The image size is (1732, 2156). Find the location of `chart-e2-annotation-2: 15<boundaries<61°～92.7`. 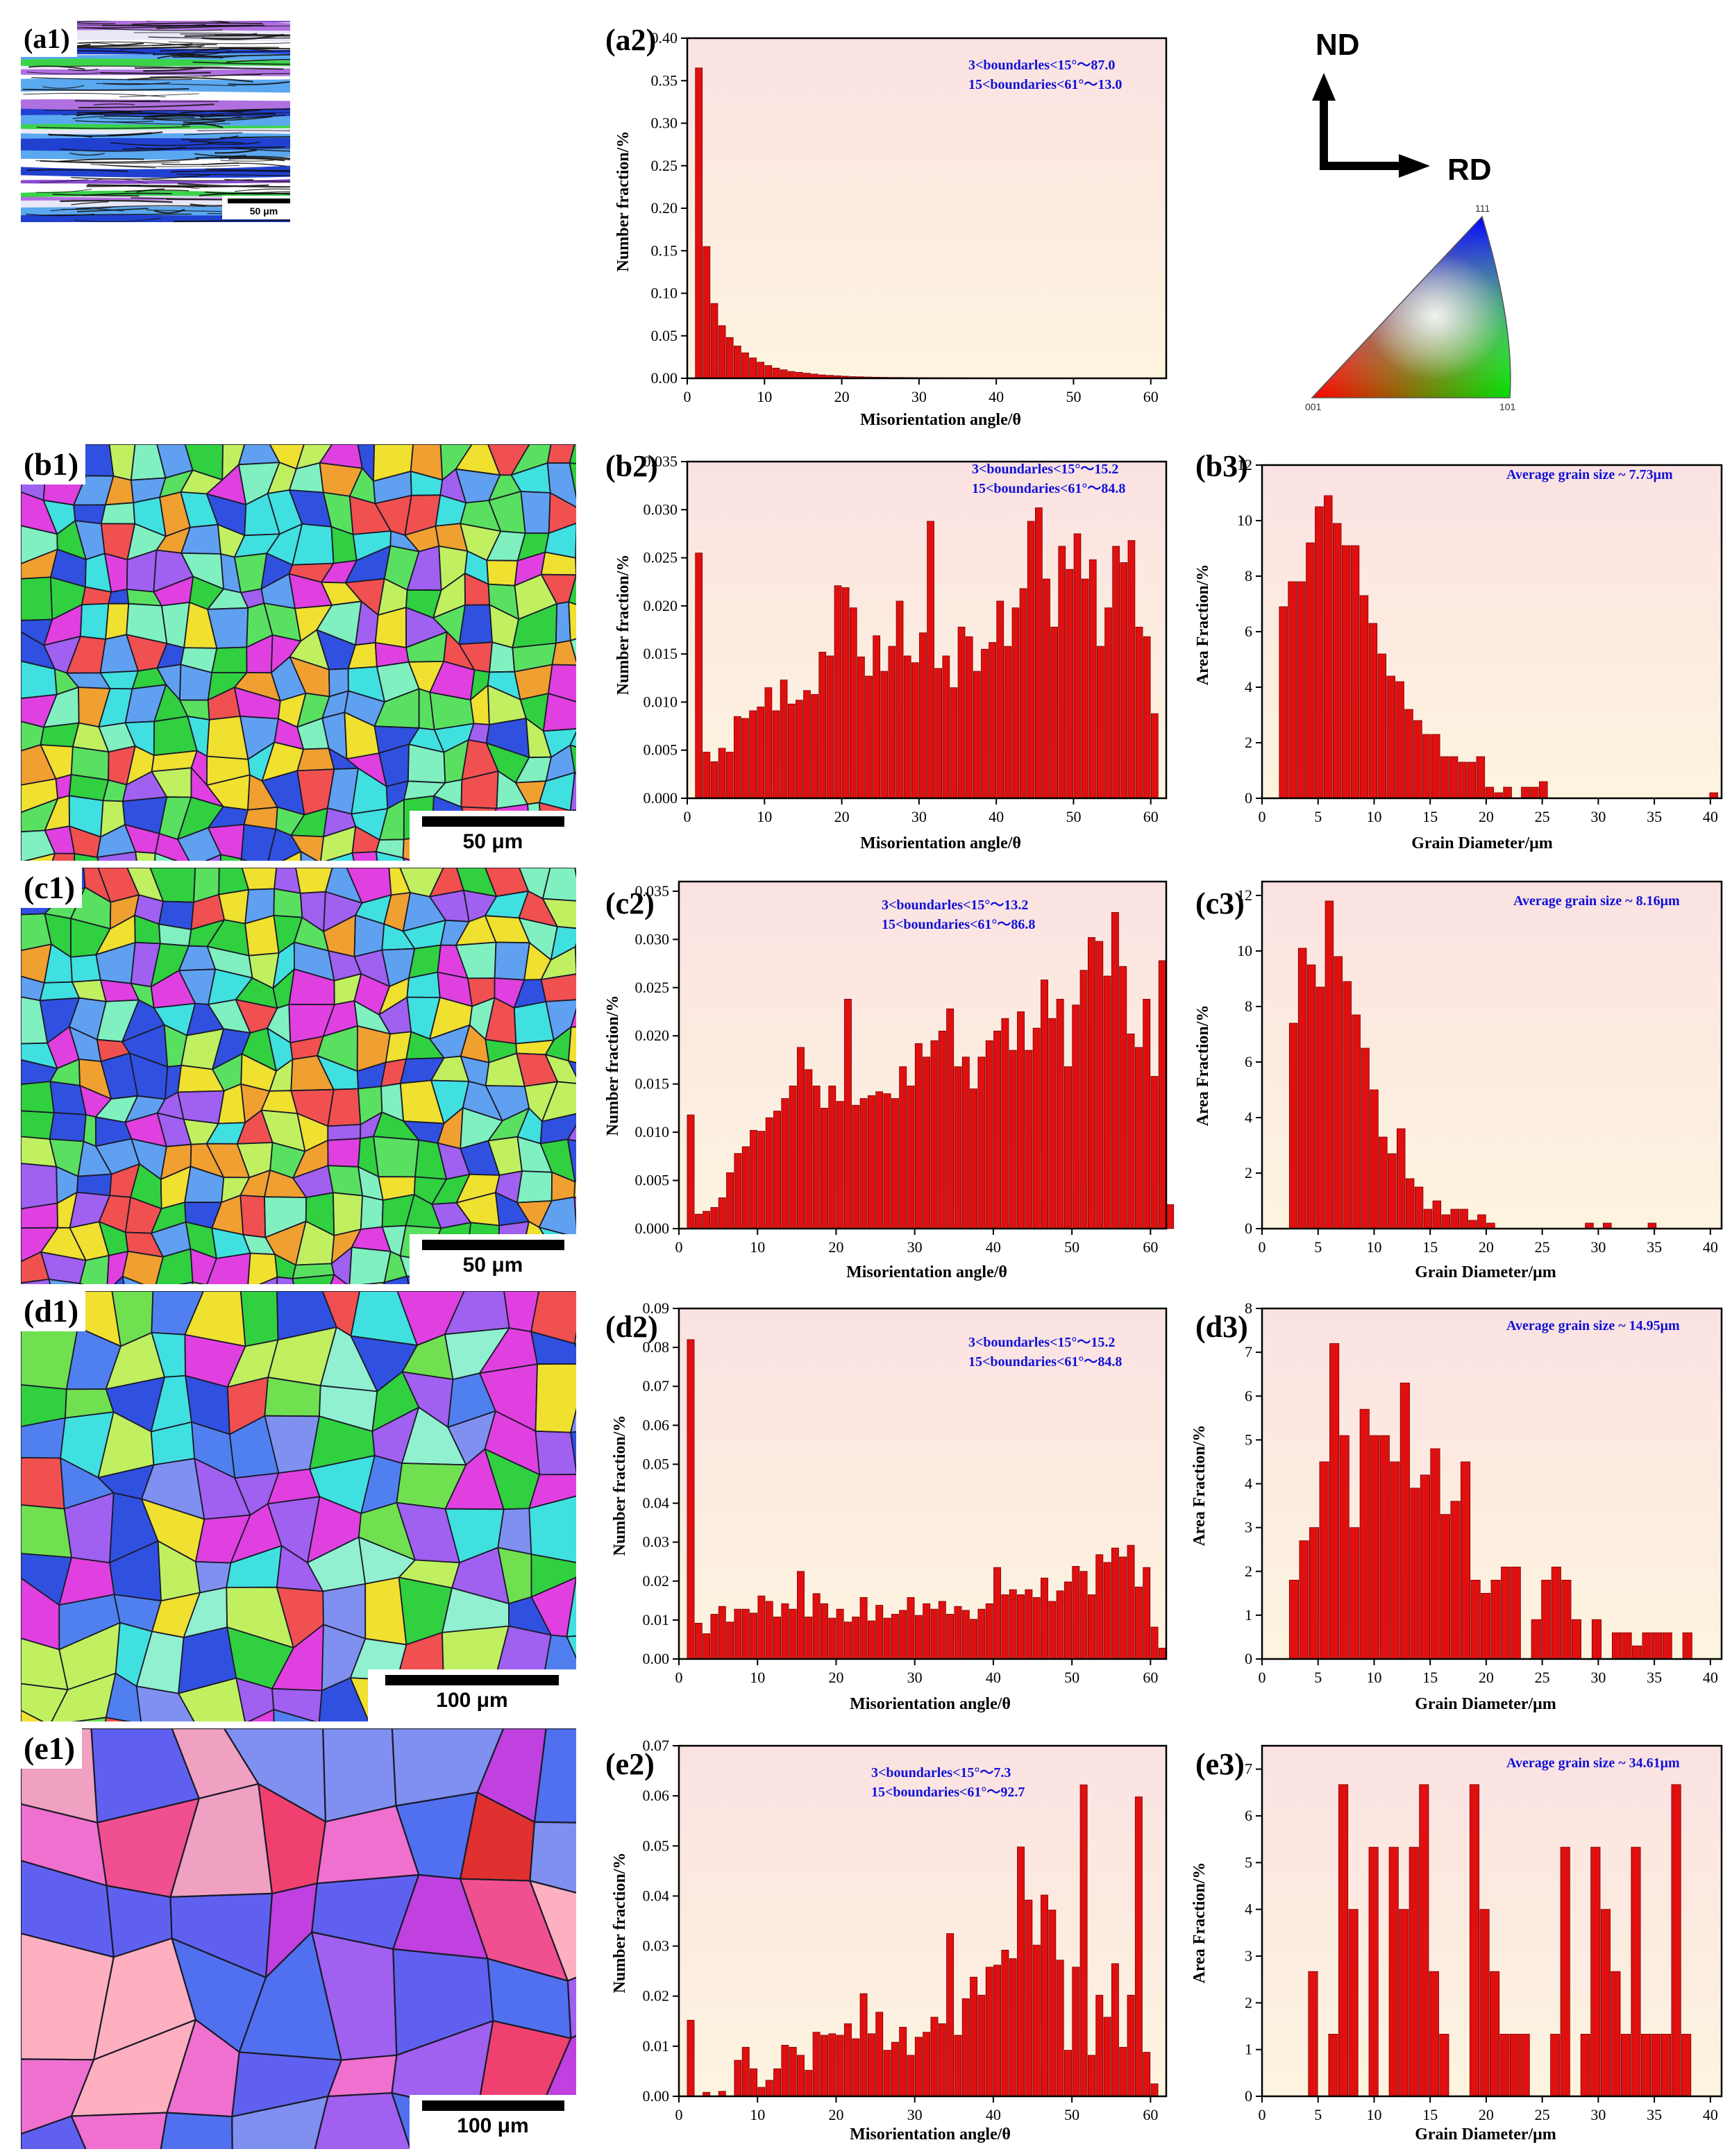

chart-e2-annotation-2: 15<boundaries<61°～92.7 is located at coordinates (948, 1793).